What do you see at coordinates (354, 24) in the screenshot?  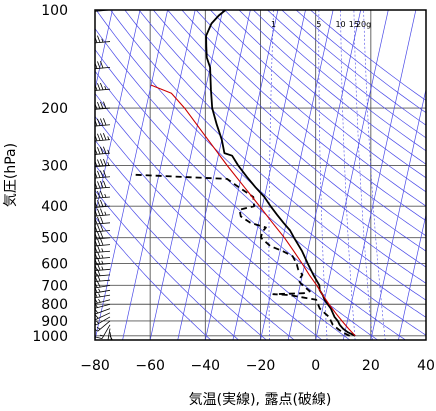 I see `mixing-ratio-label: 15` at bounding box center [354, 24].